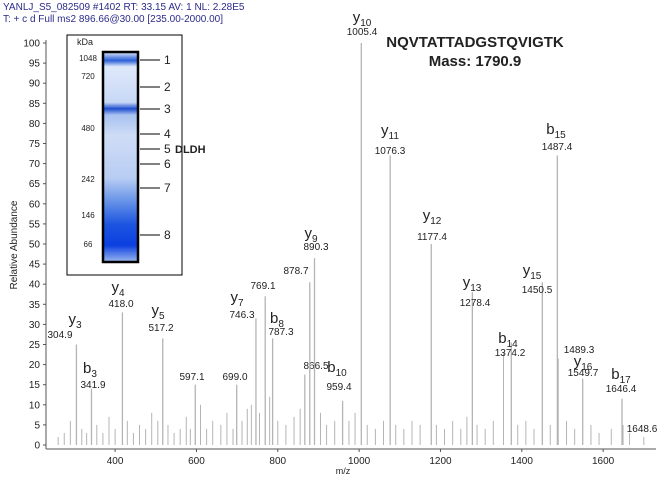  Describe the element at coordinates (262, 286) in the screenshot. I see `peak-mz-label: 769.1` at that location.